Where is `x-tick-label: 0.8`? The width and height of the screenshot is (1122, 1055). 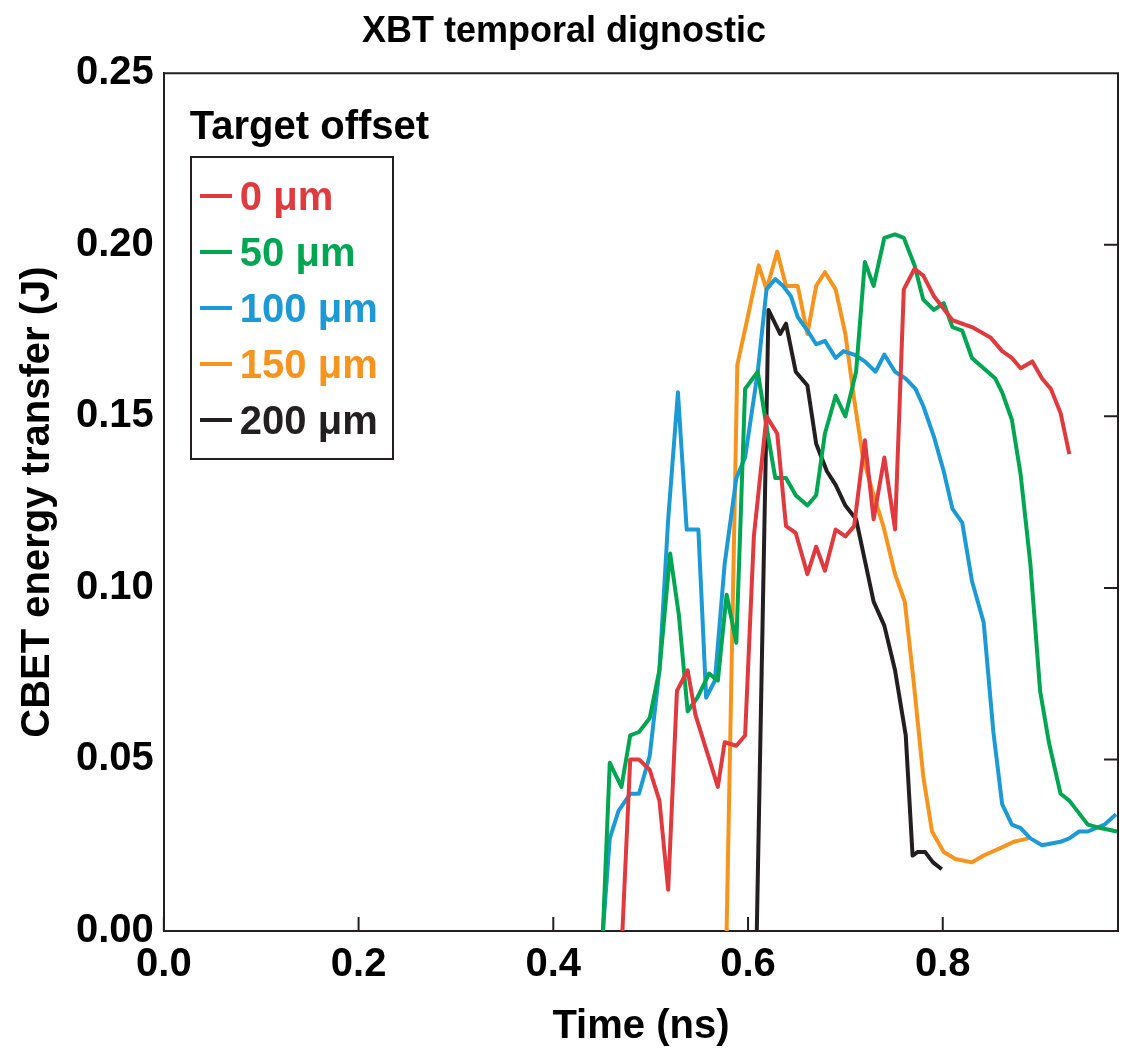 x-tick-label: 0.8 is located at coordinates (942, 962).